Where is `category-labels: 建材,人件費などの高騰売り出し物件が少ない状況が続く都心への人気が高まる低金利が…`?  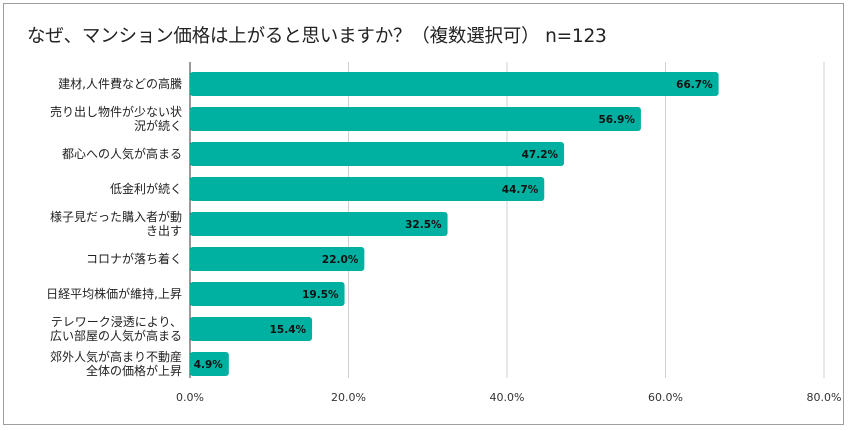
category-labels: 建材,人件費などの高騰売り出し物件が少ない状況が続く都心への人気が高まる低金利が… is located at coordinates (114, 227).